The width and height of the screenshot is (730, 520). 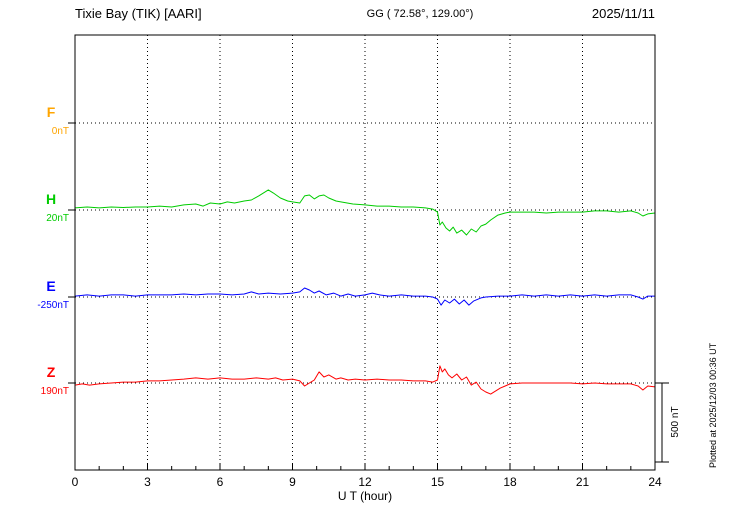 What do you see at coordinates (55, 391) in the screenshot?
I see `baseline-value-Z: 190nT` at bounding box center [55, 391].